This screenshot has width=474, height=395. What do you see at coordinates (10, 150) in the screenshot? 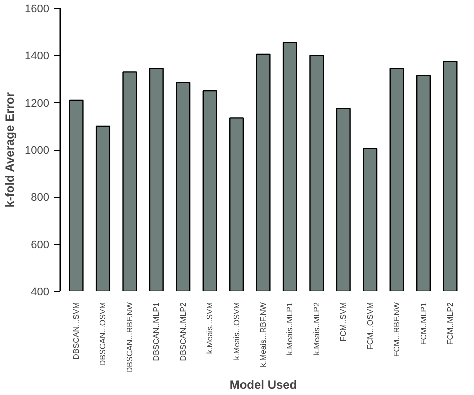
I see `y-axis-title: k-fold Average Error` at bounding box center [10, 150].